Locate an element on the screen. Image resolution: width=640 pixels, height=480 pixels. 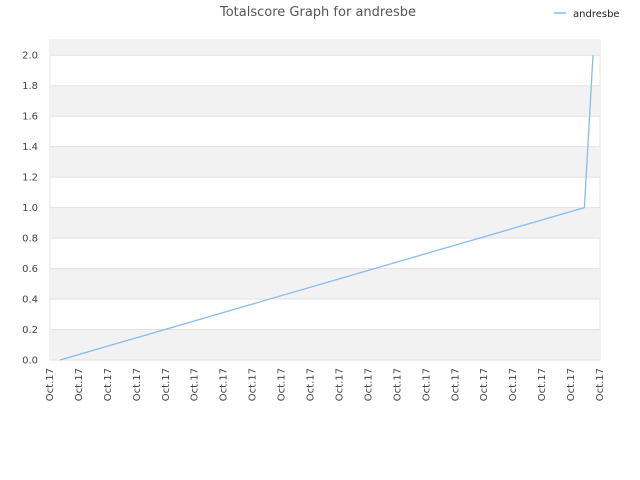
legend-label: andresbe is located at coordinates (596, 14).